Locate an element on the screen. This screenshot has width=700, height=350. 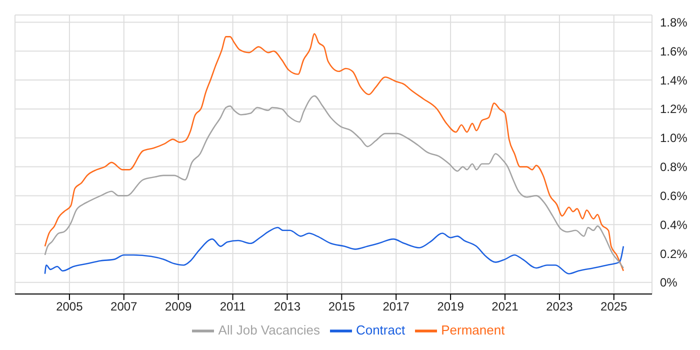
x-tick-label: 2007 is located at coordinates (124, 307).